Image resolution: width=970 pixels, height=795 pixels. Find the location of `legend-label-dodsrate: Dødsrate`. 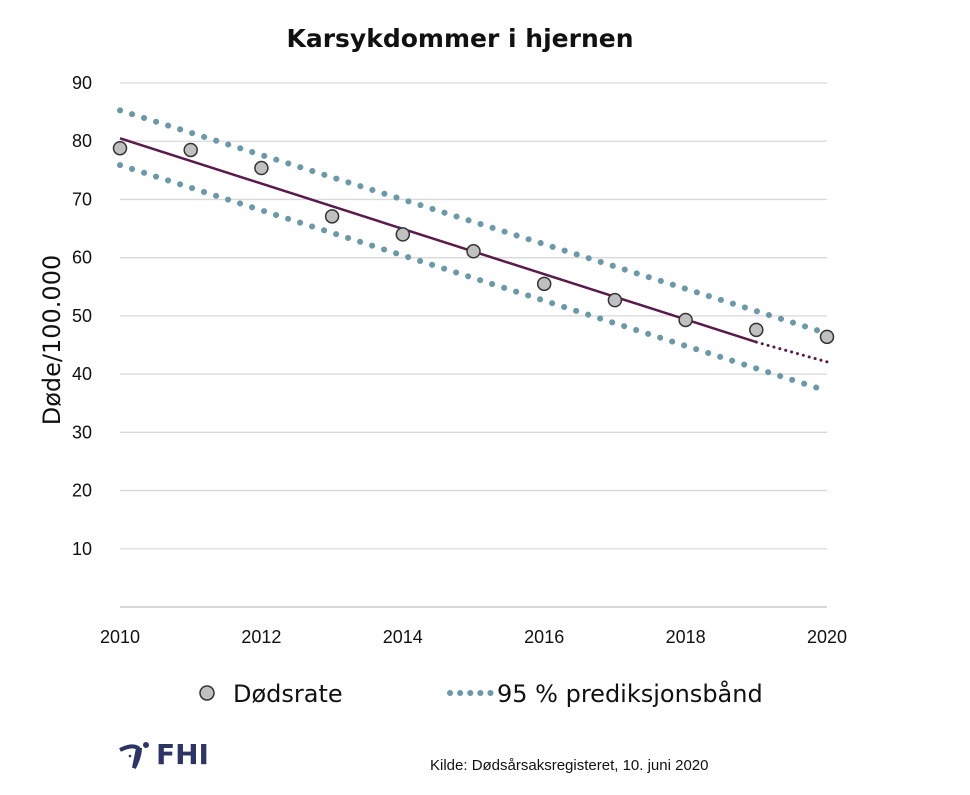

legend-label-dodsrate: Dødsrate is located at coordinates (288, 694).